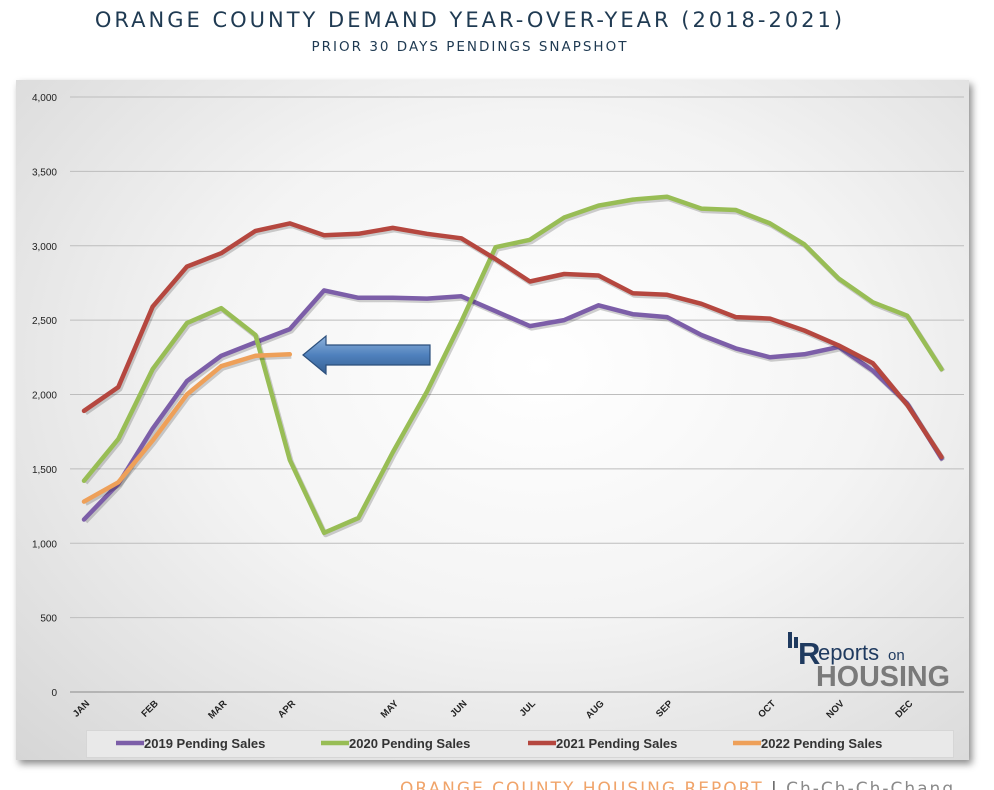  What do you see at coordinates (582, 784) in the screenshot?
I see `footer-report-name: ORANGE COUNTY HOUSING REPORT` at bounding box center [582, 784].